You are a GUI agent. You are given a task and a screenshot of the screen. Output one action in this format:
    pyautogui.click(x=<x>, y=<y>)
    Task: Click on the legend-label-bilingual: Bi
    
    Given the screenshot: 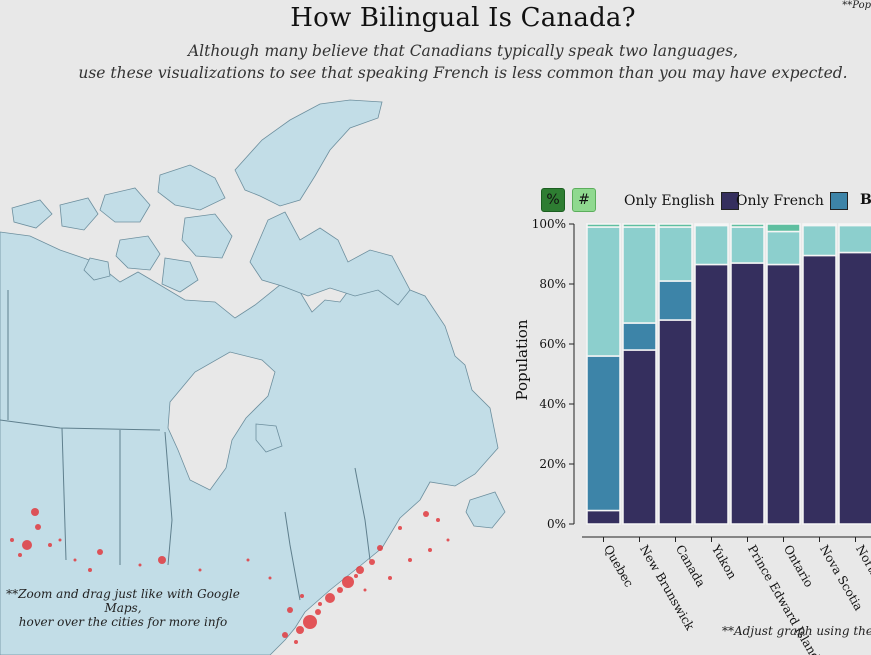 What is the action you would take?
    pyautogui.click(x=865, y=200)
    